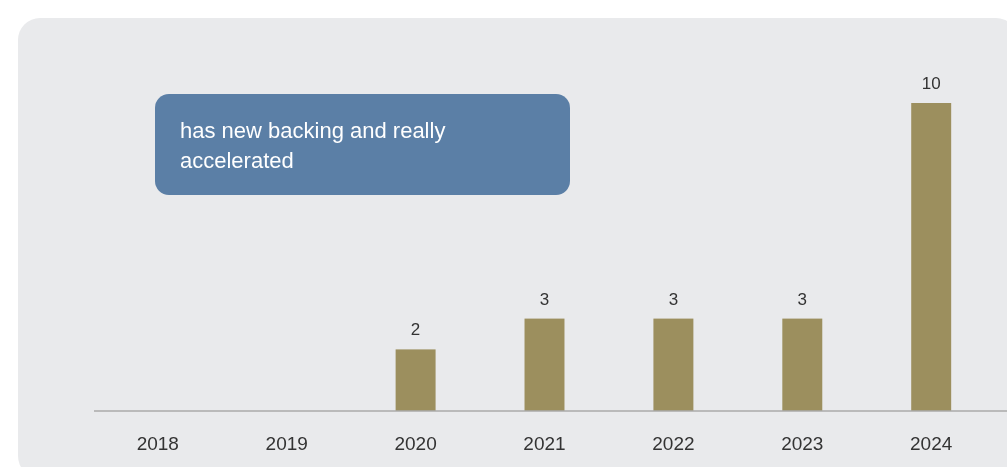 The image size is (1007, 467). What do you see at coordinates (931, 83) in the screenshot?
I see `data-label: 10` at bounding box center [931, 83].